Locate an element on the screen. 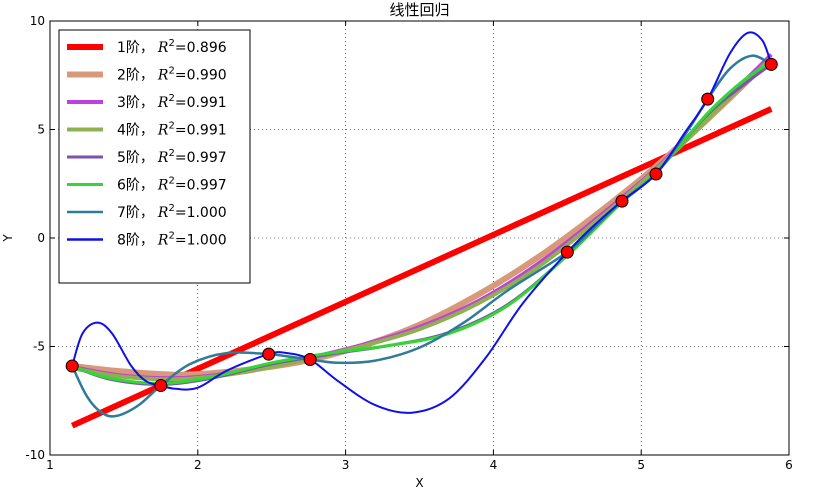 Image resolution: width=819 pixels, height=489 pixels. y-tick-label: 0 is located at coordinates (41, 238).